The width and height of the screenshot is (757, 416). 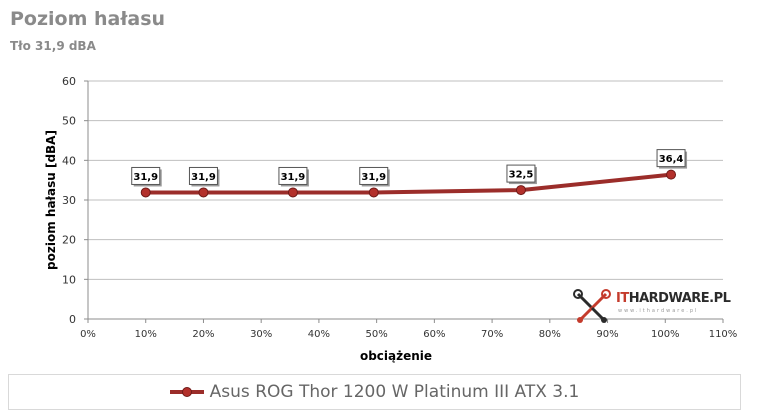 I want to click on y-tick-label: 60, so click(x=69, y=81).